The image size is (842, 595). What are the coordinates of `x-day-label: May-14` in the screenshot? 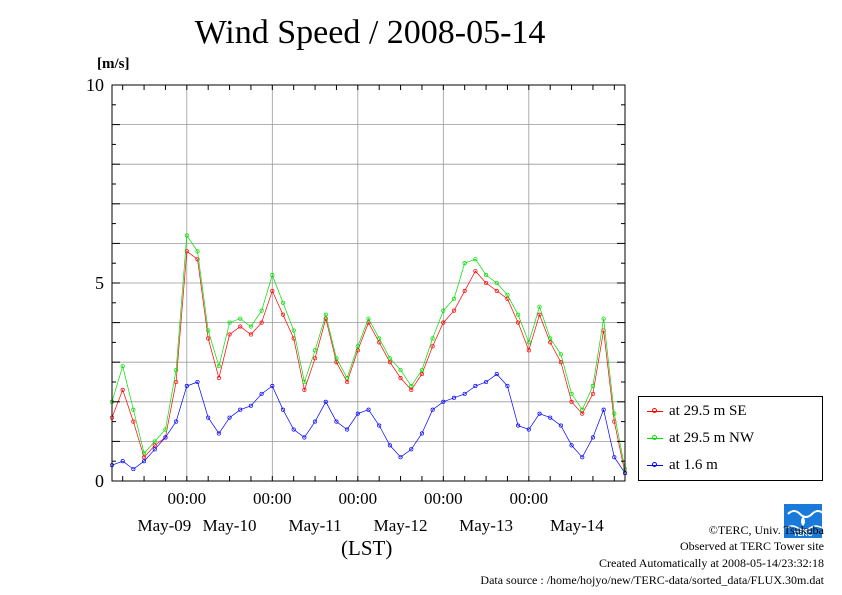 It's located at (577, 525).